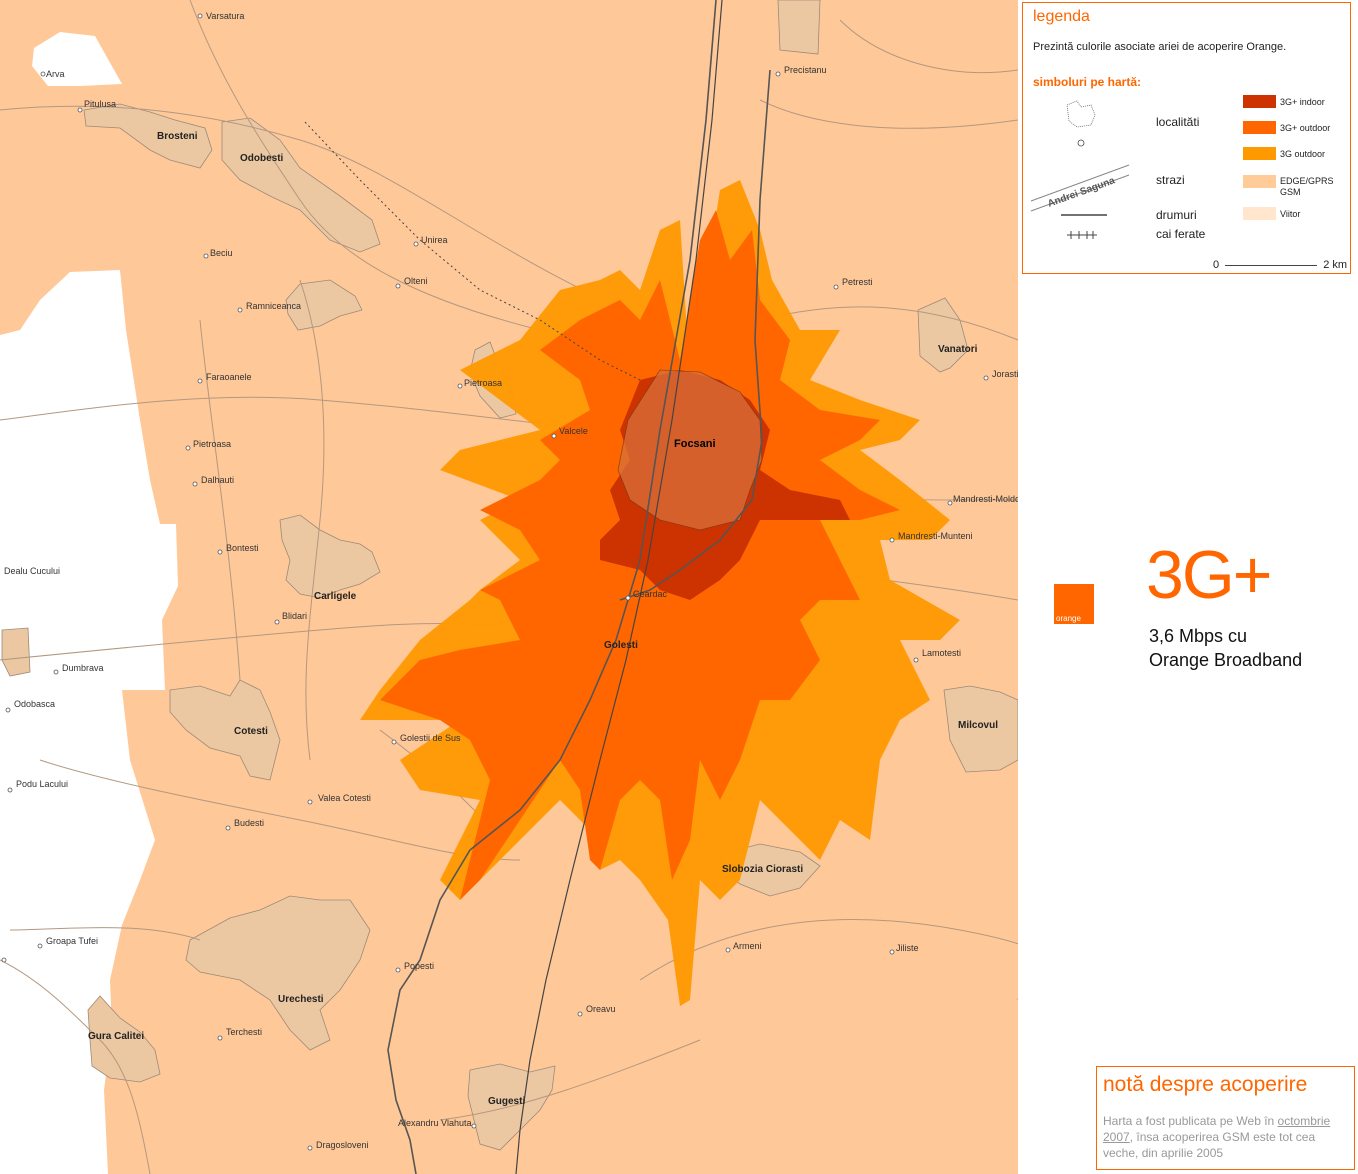 Image resolution: width=1358 pixels, height=1174 pixels. I want to click on label-dumbrava: Dumbrava, so click(83, 668).